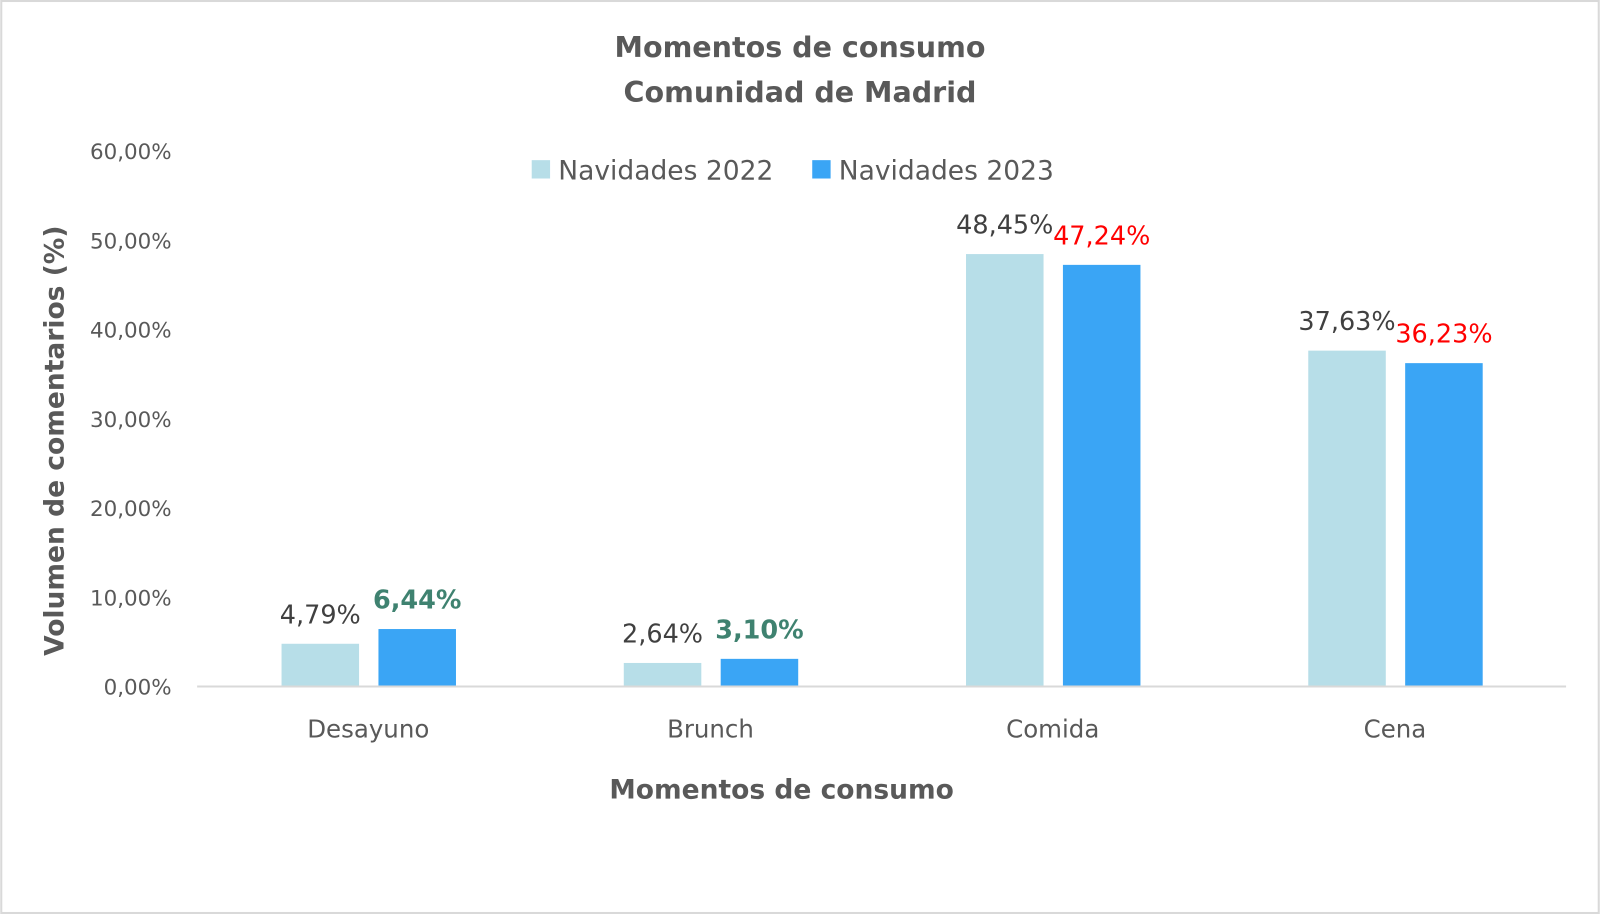 This screenshot has height=914, width=1600. I want to click on x-tick-label: Comida, so click(1052, 729).